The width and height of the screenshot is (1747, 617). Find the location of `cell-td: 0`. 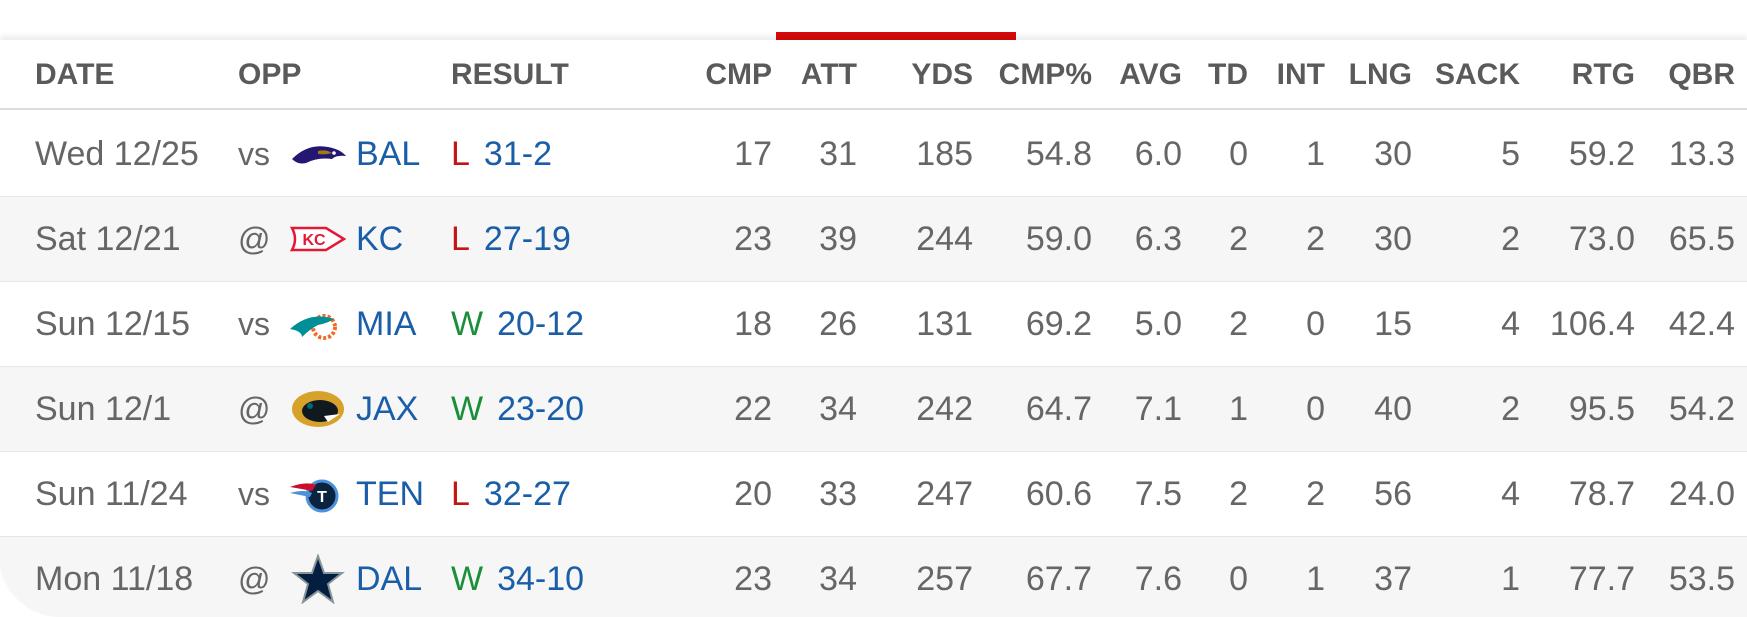

cell-td: 0 is located at coordinates (1238, 579).